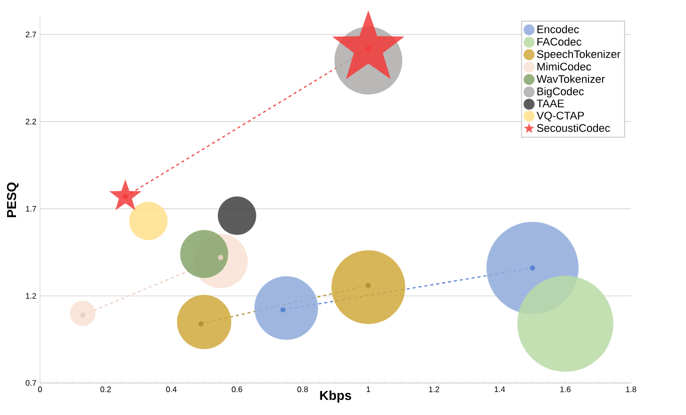 This screenshot has width=686, height=415. I want to click on legend-label: Encodec, so click(558, 29).